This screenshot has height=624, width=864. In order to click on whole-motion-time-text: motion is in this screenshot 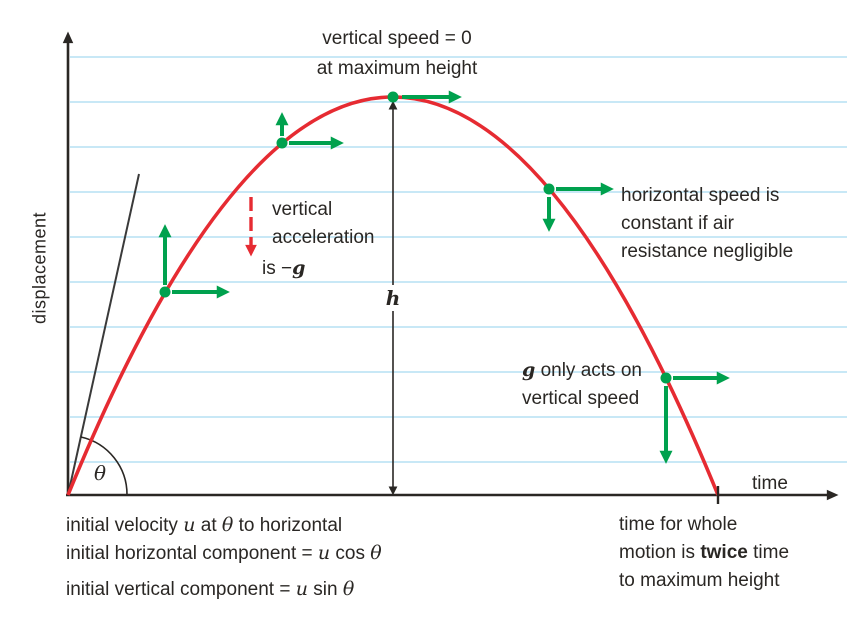, I will do `click(660, 552)`.